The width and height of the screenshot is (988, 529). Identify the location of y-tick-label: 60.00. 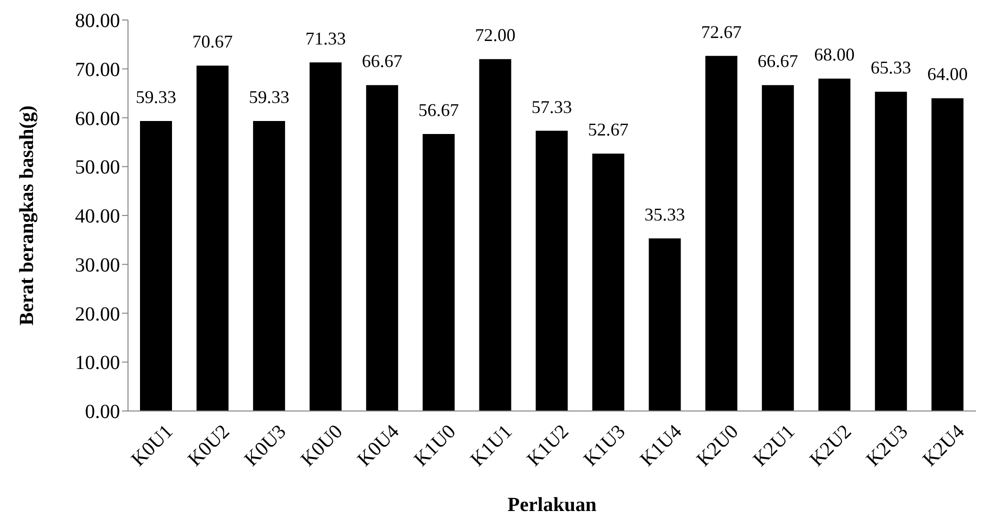
(97, 119).